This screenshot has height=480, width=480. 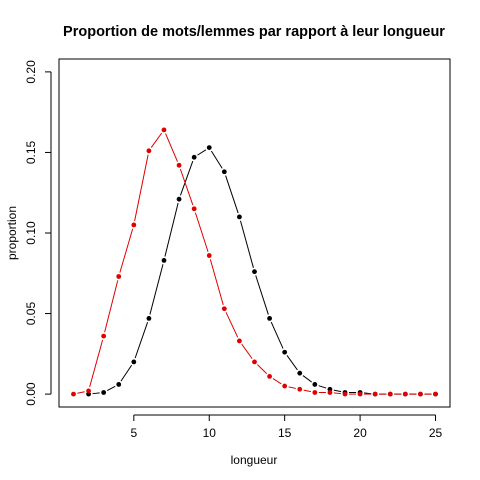 I want to click on y-tick-label: 0.15, so click(x=31, y=152).